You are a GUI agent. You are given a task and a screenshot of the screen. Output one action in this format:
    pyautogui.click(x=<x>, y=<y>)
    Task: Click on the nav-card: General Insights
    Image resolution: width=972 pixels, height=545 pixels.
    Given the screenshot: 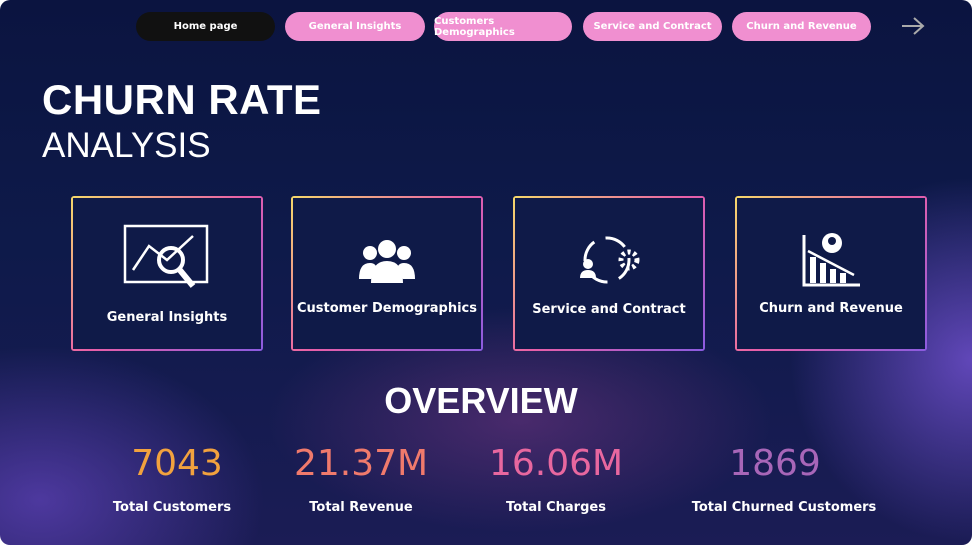 What is the action you would take?
    pyautogui.click(x=167, y=273)
    